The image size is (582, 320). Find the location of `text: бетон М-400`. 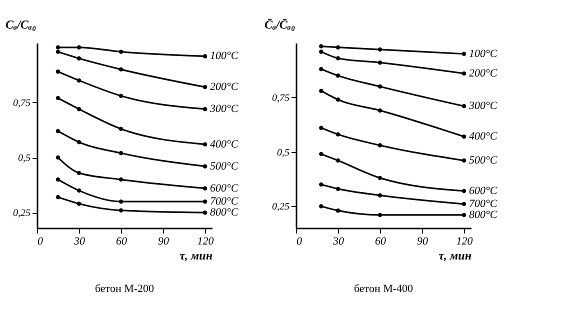

text: бетон М-400 is located at coordinates (384, 289).